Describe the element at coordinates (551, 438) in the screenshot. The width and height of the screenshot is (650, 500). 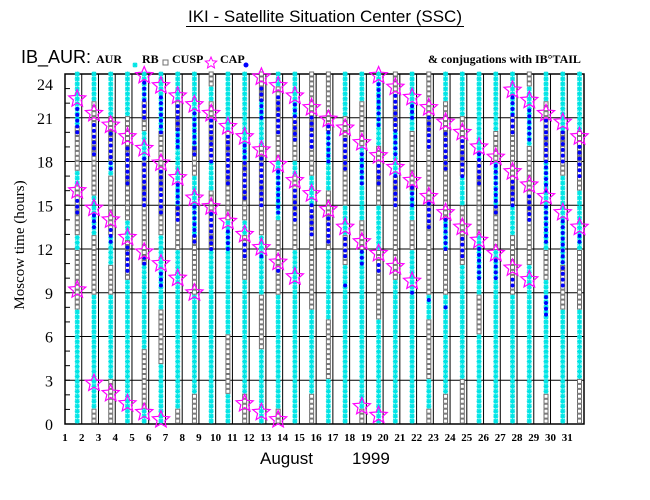
I see `x-tick-label: 30` at that location.